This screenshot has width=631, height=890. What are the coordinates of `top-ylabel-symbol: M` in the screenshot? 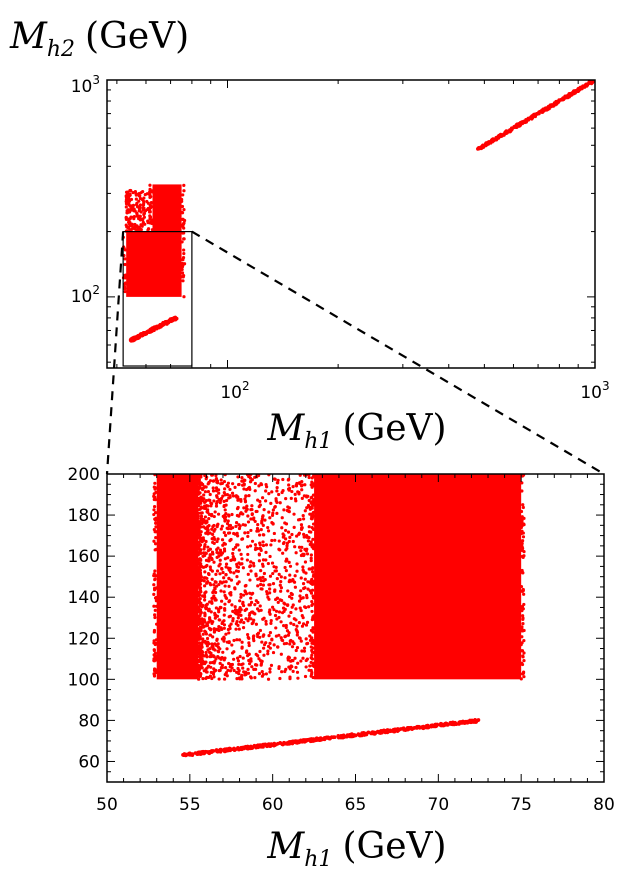 It's located at (28, 36).